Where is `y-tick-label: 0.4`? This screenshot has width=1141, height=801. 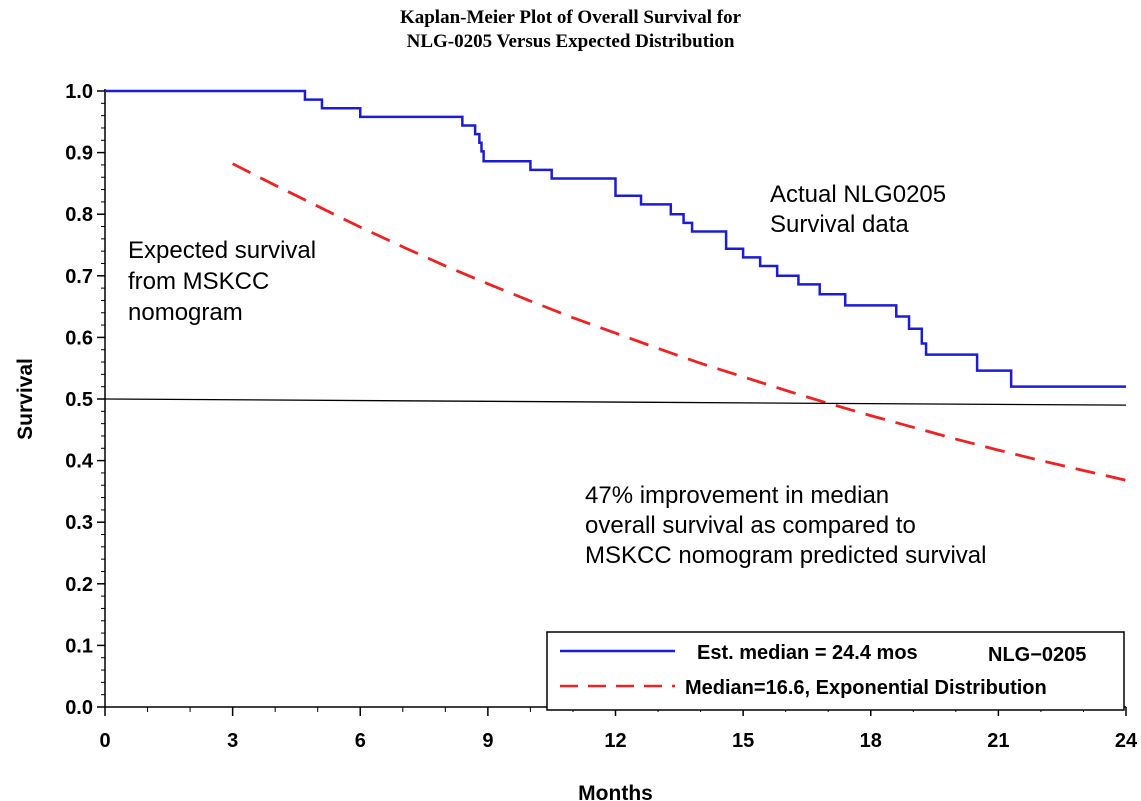 y-tick-label: 0.4 is located at coordinates (79, 462).